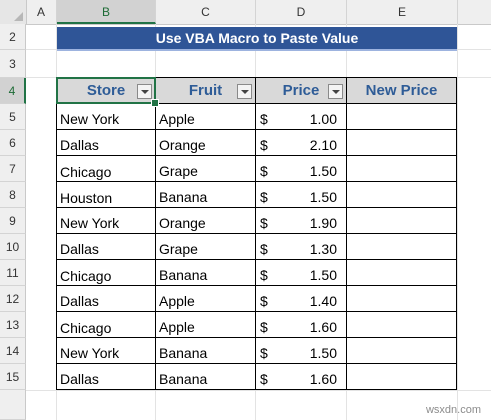 The image size is (491, 420). What do you see at coordinates (13, 64) in the screenshot?
I see `row-header-3: 3` at bounding box center [13, 64].